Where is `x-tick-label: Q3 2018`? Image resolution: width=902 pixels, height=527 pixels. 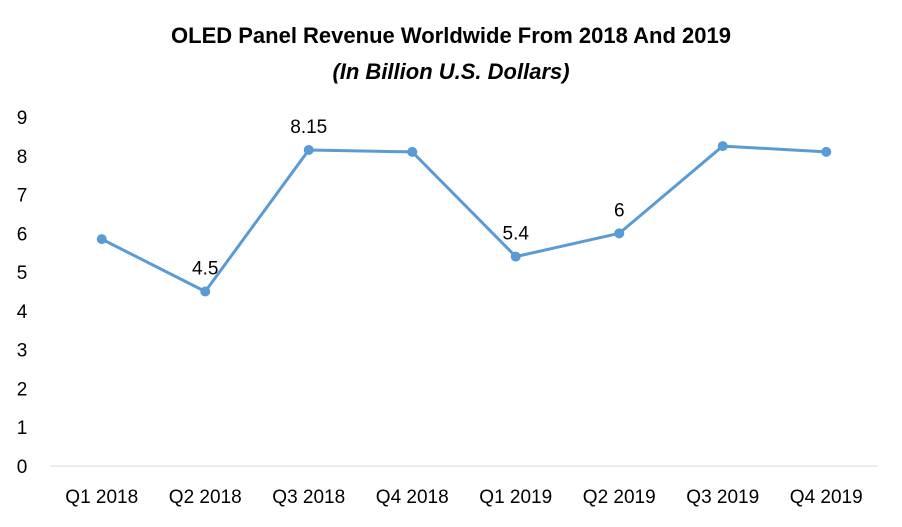
x-tick-label: Q3 2018 is located at coordinates (308, 497).